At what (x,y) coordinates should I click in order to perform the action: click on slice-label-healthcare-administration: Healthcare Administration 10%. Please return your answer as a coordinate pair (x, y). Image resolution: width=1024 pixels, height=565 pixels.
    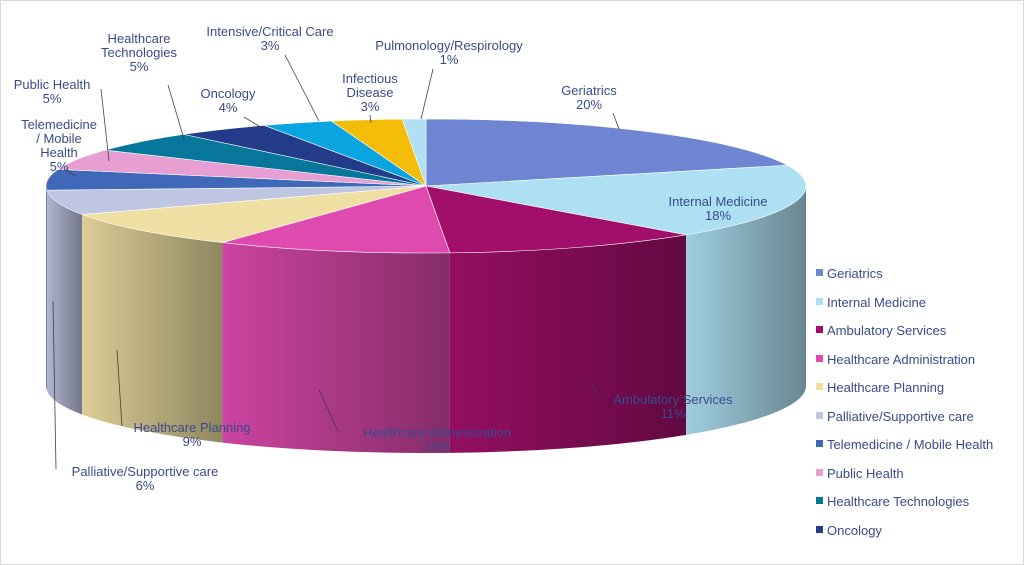
    Looking at the image, I should click on (437, 439).